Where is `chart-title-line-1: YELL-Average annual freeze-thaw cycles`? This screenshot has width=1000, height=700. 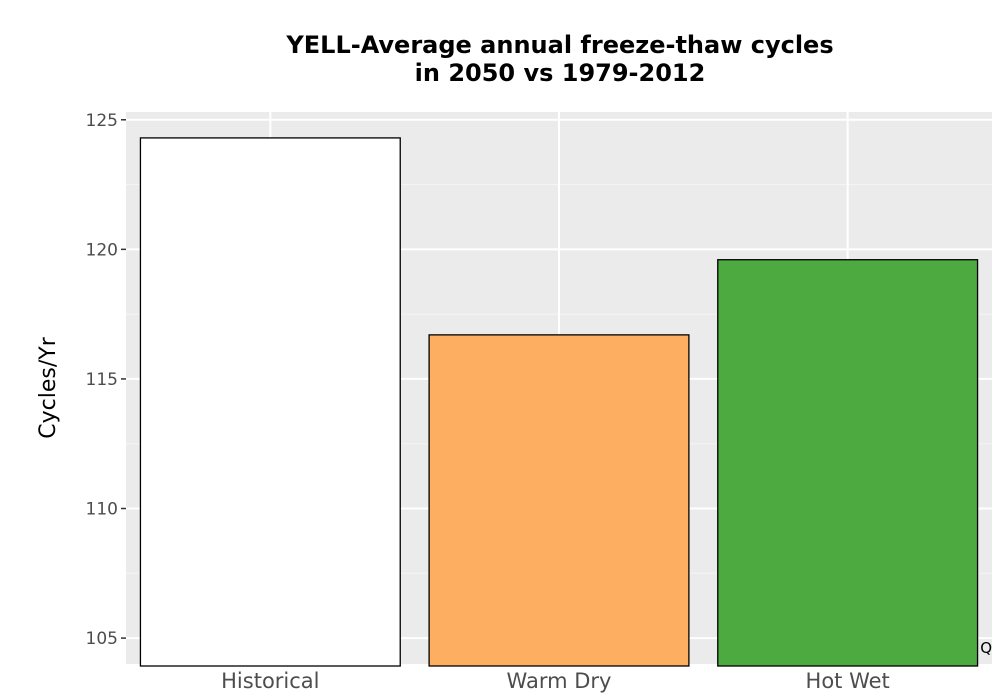 chart-title-line-1: YELL-Average annual freeze-thaw cycles is located at coordinates (560, 45).